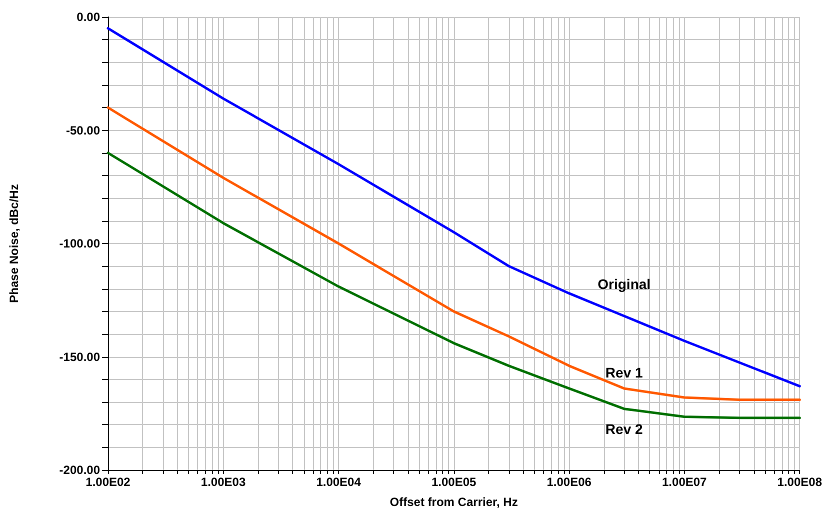 This screenshot has height=515, width=825. Describe the element at coordinates (454, 502) in the screenshot. I see `x-axis-title: Offset from Carrier, Hz` at that location.